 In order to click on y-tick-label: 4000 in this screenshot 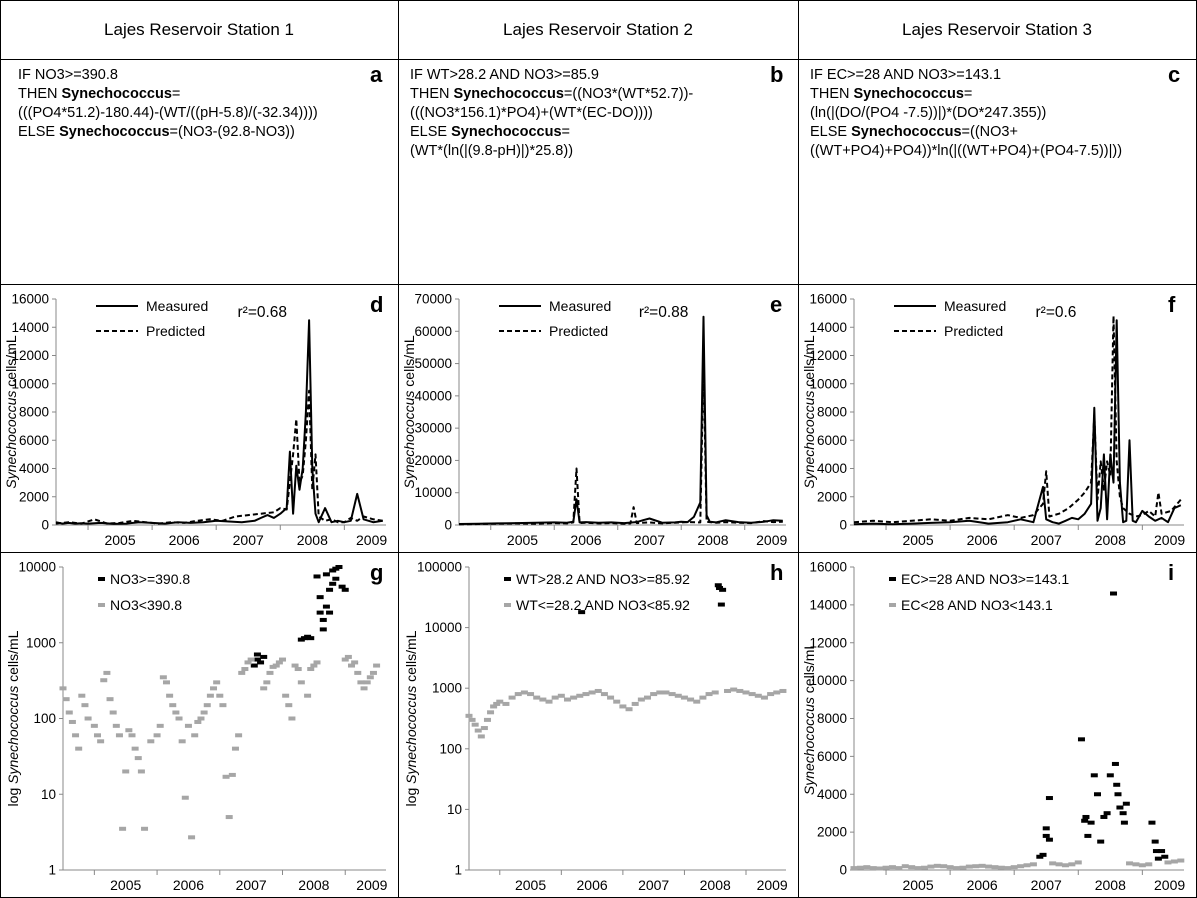, I will do `click(832, 468)`.